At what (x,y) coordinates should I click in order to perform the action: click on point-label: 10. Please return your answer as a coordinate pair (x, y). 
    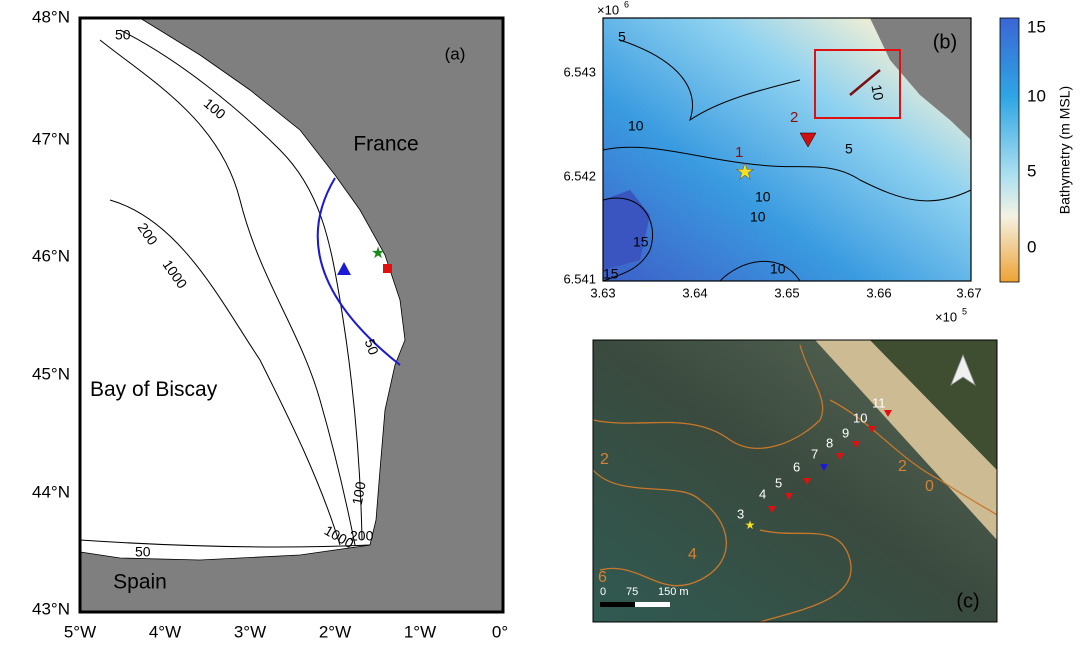
    Looking at the image, I should click on (860, 417).